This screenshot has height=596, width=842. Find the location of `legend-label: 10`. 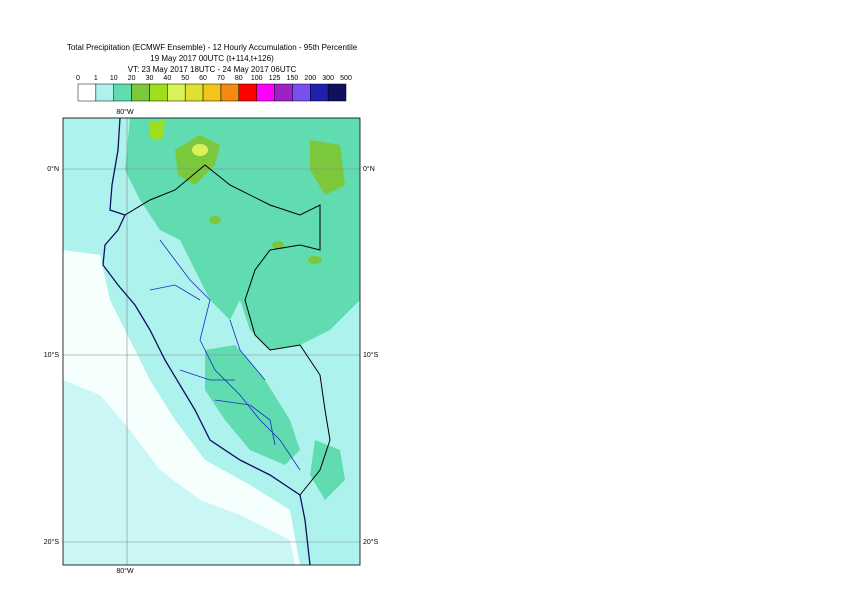

legend-label: 10 is located at coordinates (114, 78).